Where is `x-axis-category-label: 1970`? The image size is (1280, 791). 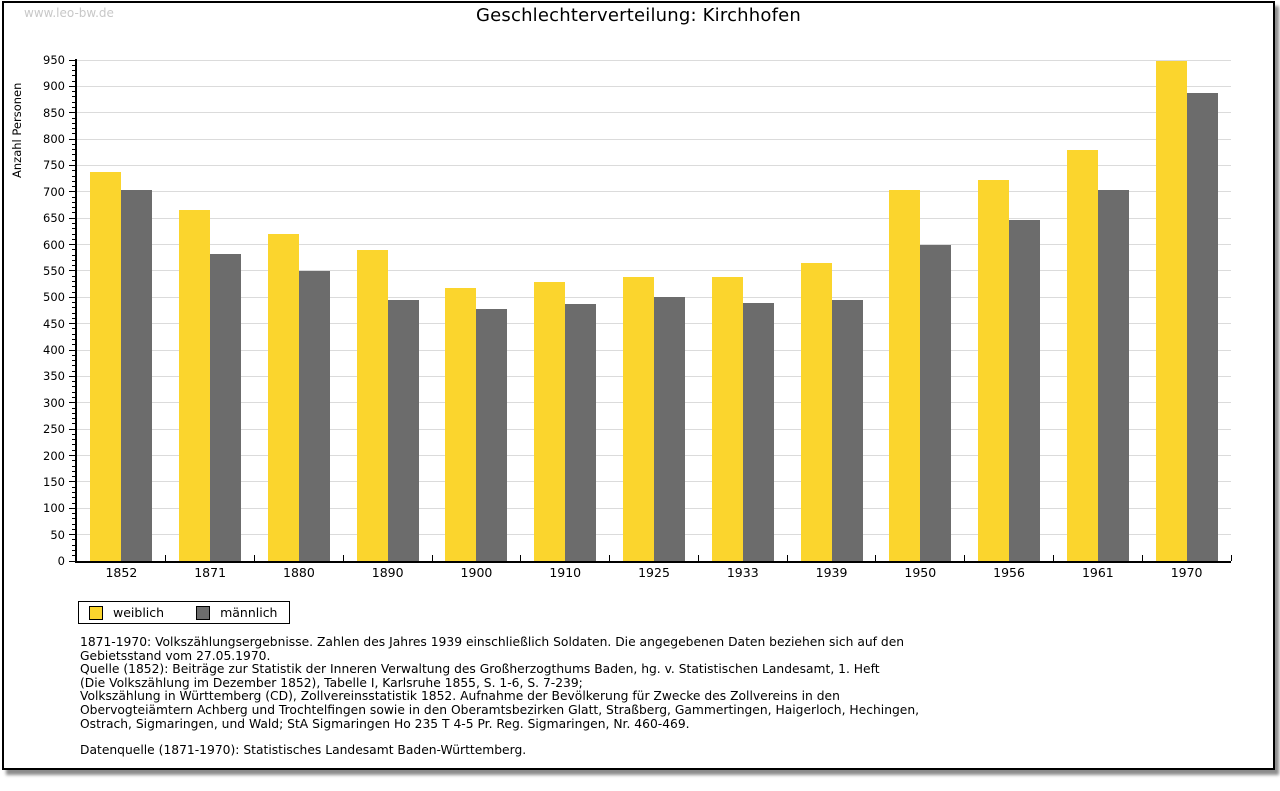 x-axis-category-label: 1970 is located at coordinates (1186, 572).